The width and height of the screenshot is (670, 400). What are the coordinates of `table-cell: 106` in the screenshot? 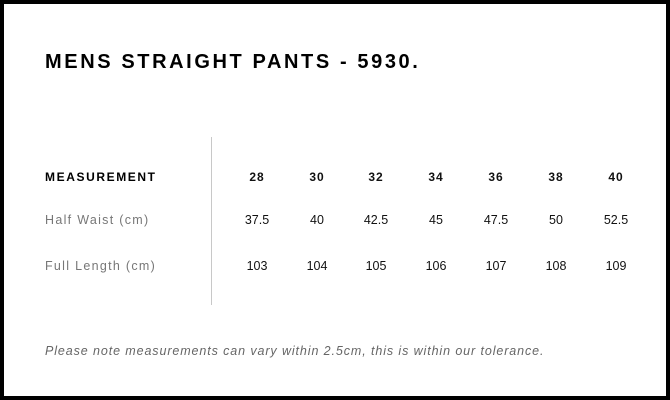 It's located at (436, 266).